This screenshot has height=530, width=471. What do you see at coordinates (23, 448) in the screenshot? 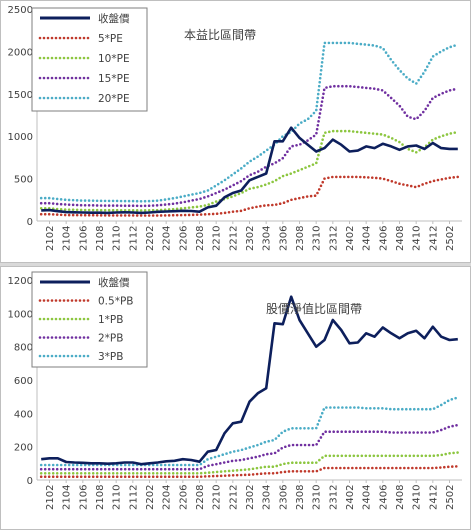
I see `y-tick-label: 200` at bounding box center [23, 448].